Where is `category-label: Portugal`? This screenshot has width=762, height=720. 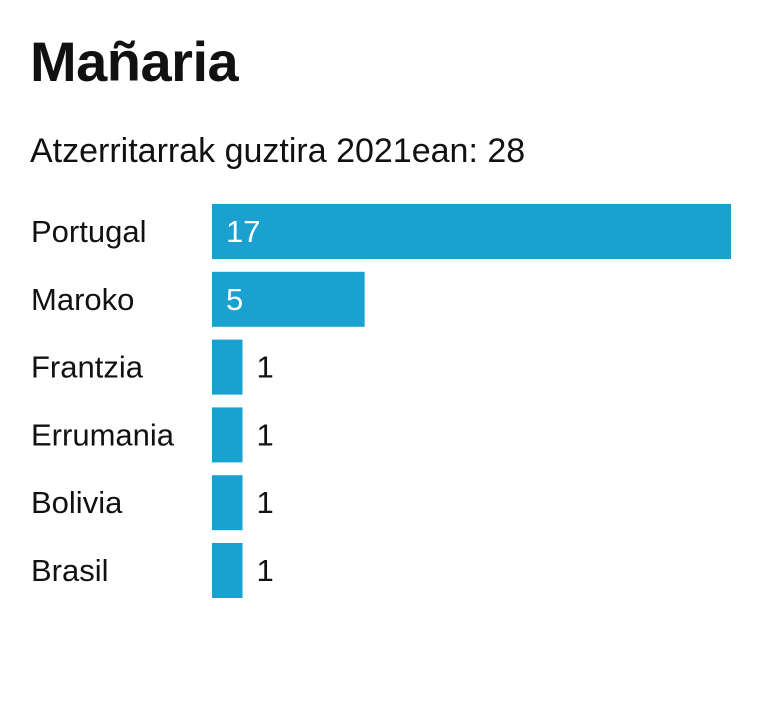
category-label: Portugal is located at coordinates (88, 231).